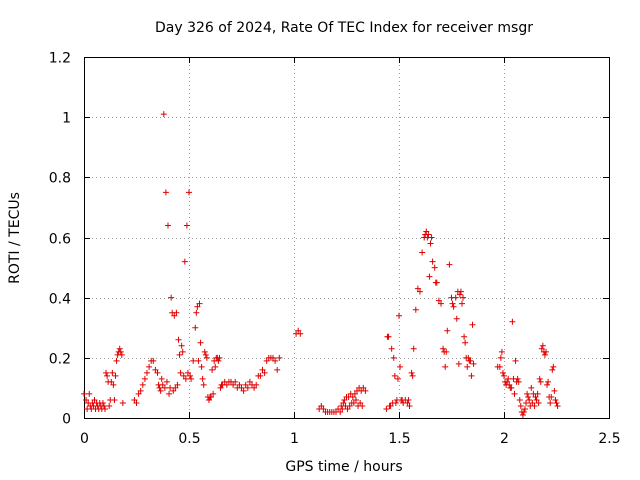 The height and width of the screenshot is (480, 640). What do you see at coordinates (609, 439) in the screenshot?
I see `x-tick-label: 2.5` at bounding box center [609, 439].